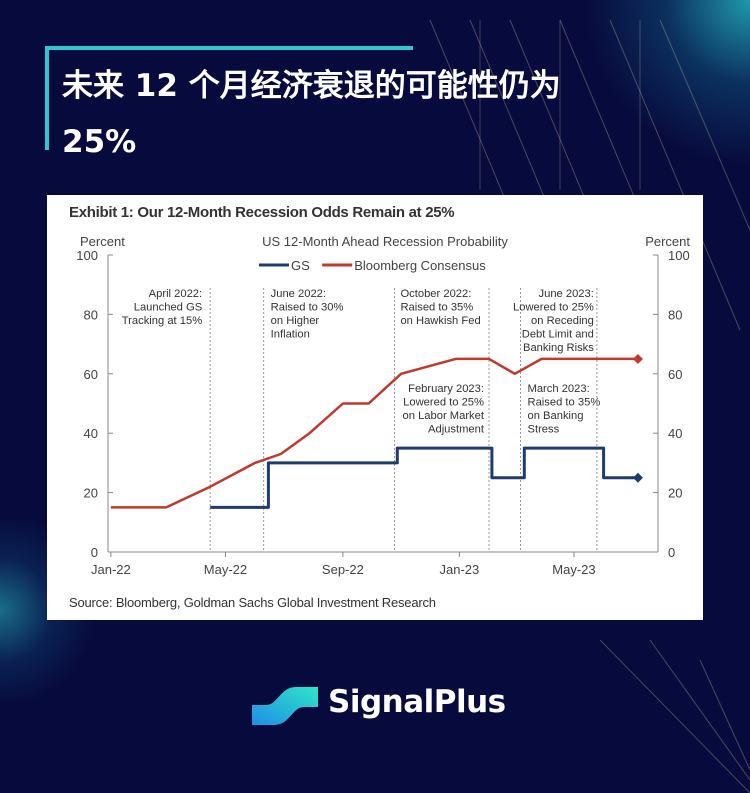 The width and height of the screenshot is (750, 793). What do you see at coordinates (435, 294) in the screenshot?
I see `annotation-text: October 2022:` at bounding box center [435, 294].